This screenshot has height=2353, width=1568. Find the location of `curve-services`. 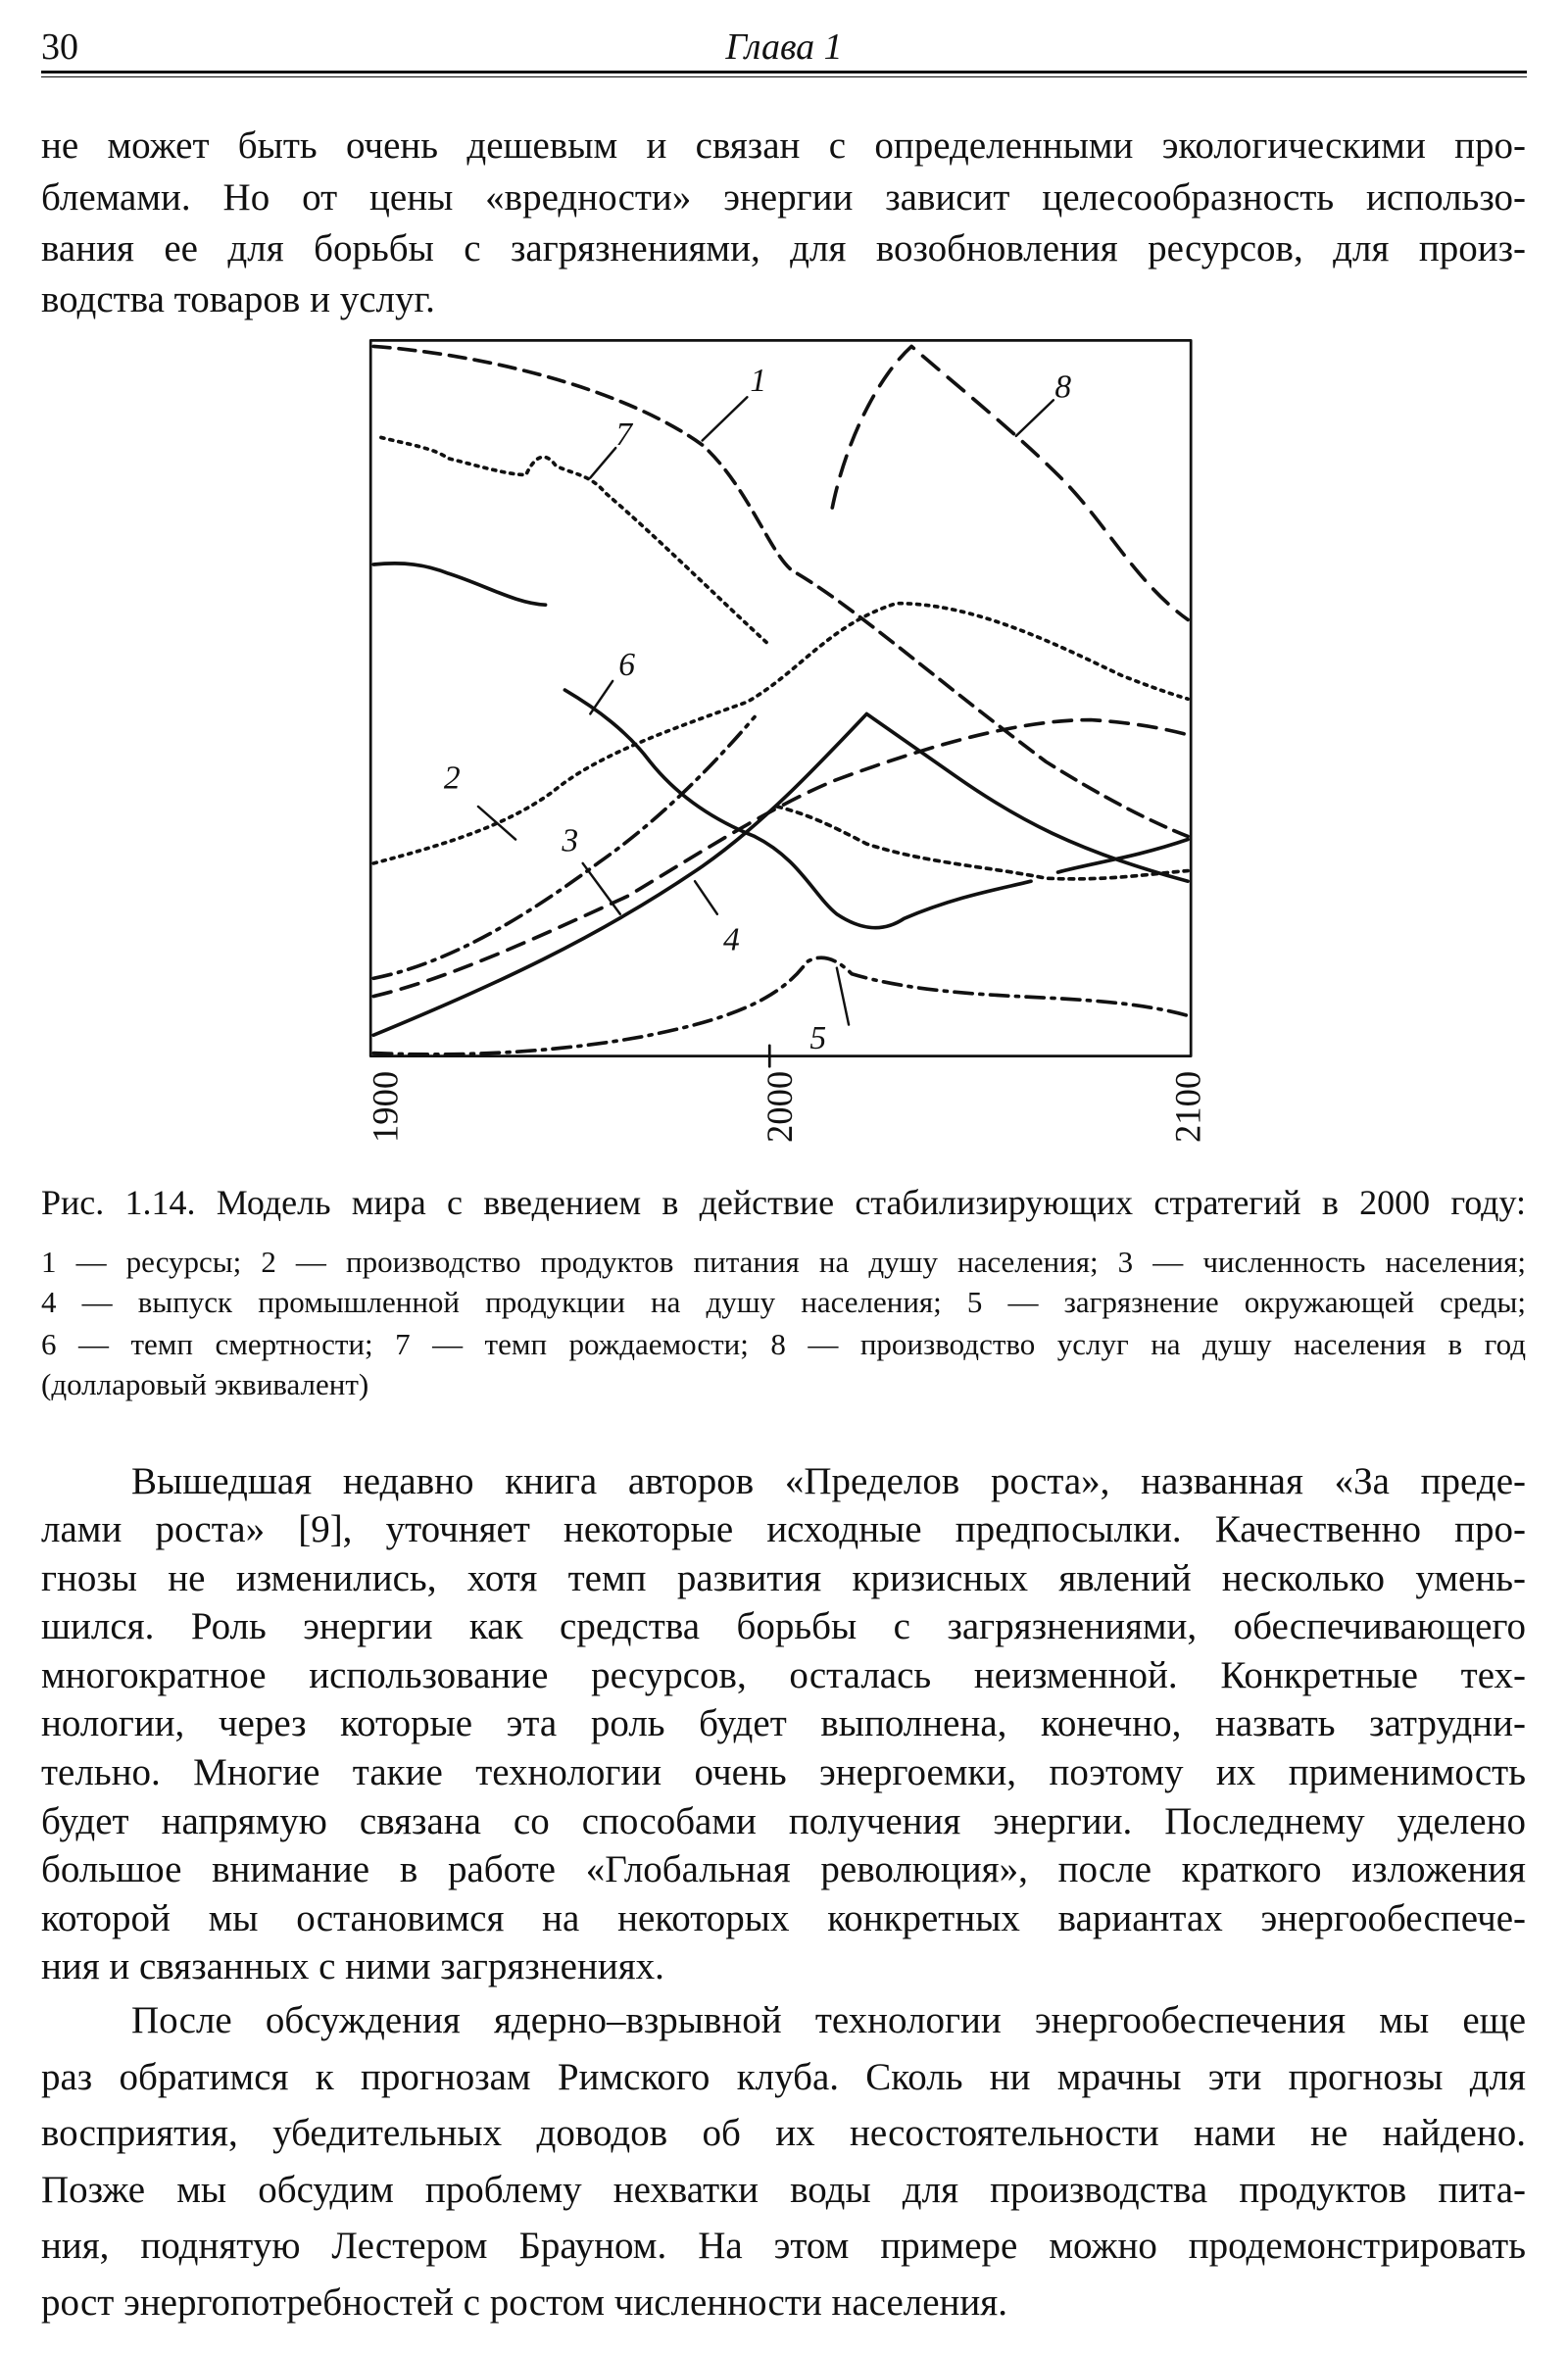

curve-services is located at coordinates (1010, 483).